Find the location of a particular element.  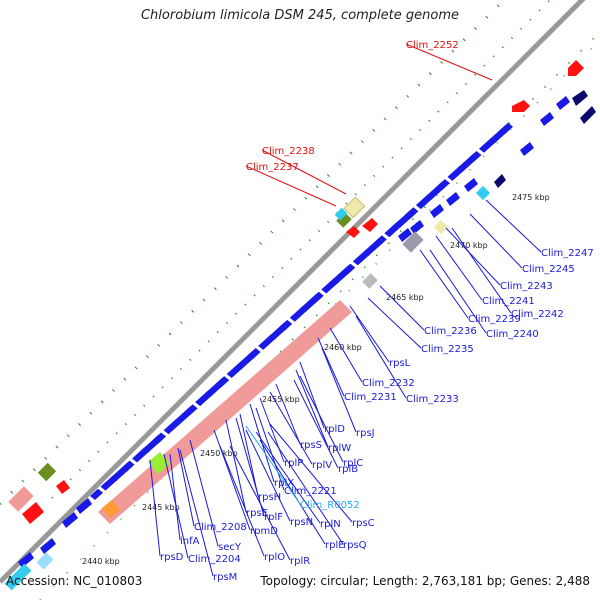

gene-label: Clim_R0052 is located at coordinates (330, 505).